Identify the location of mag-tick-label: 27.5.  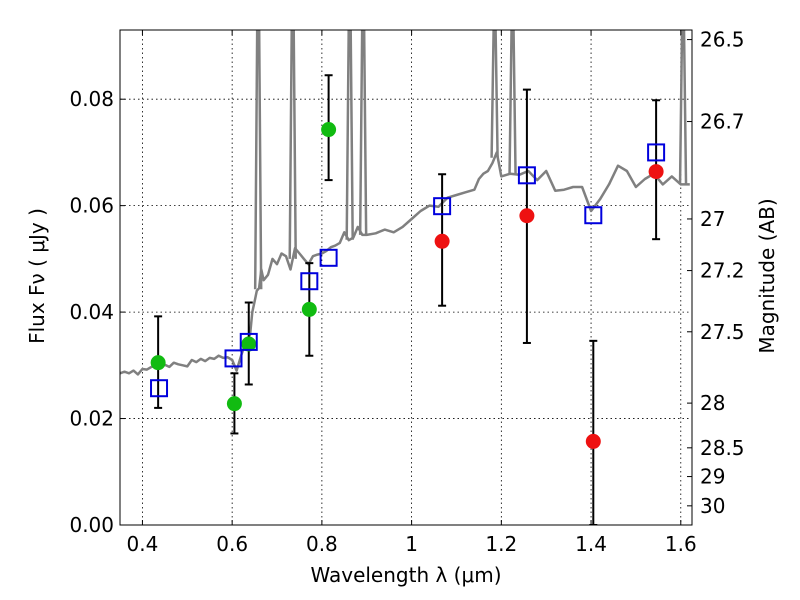
(722, 332).